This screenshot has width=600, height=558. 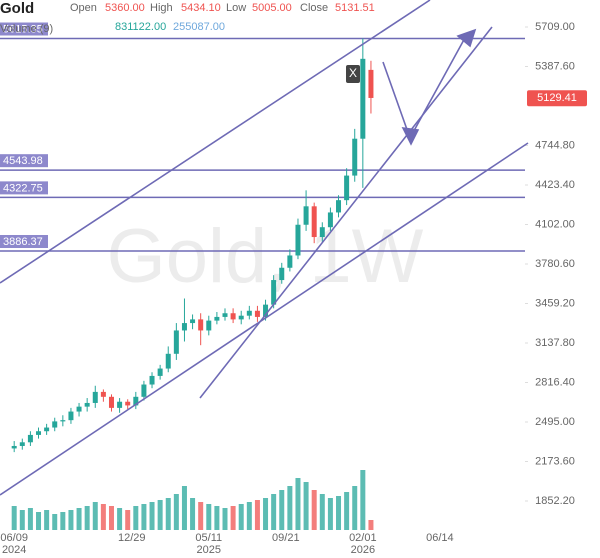 What do you see at coordinates (125, 8) in the screenshot?
I see `header: 5360.00` at bounding box center [125, 8].